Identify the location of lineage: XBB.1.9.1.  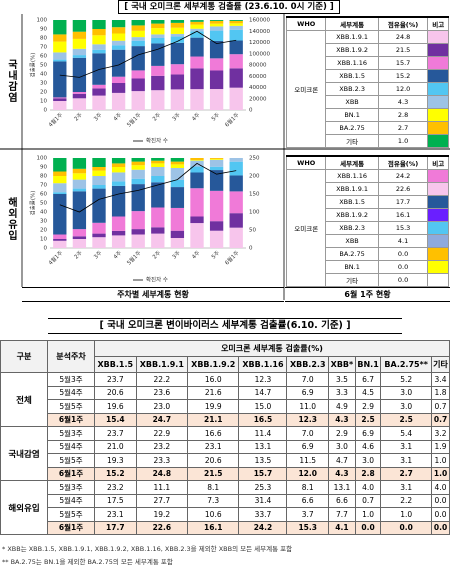
(352, 189).